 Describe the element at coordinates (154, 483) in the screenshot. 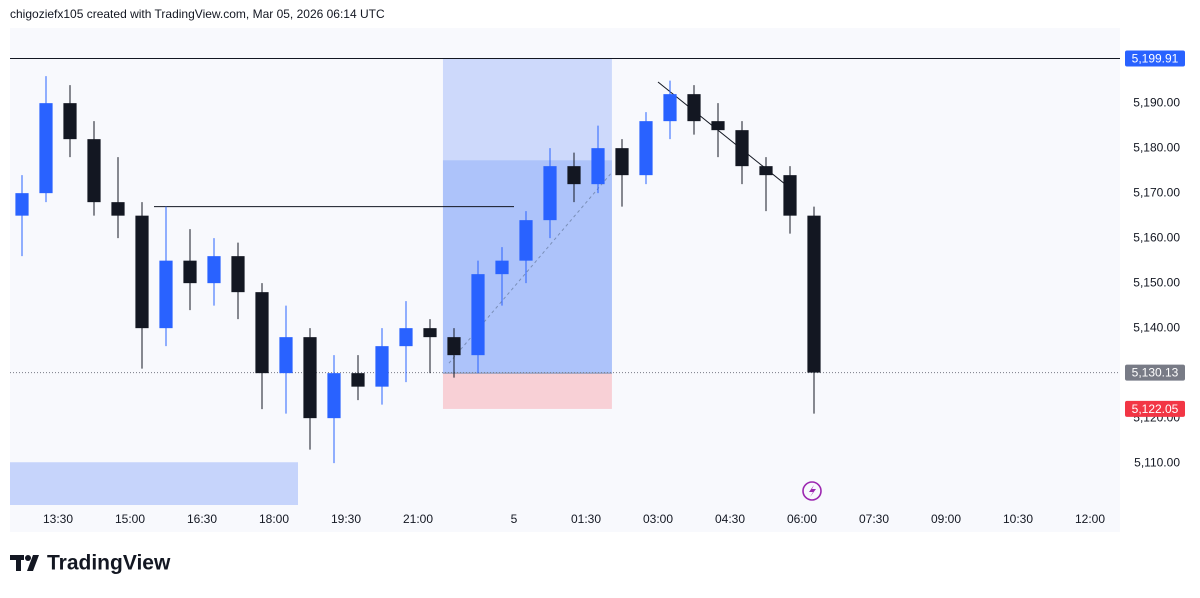

I see `zone` at that location.